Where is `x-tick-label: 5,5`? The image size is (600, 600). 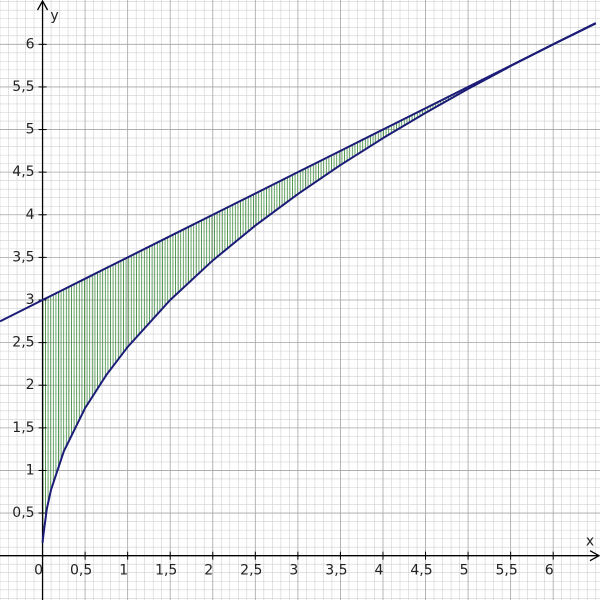 x-tick-label: 5,5 is located at coordinates (507, 571).